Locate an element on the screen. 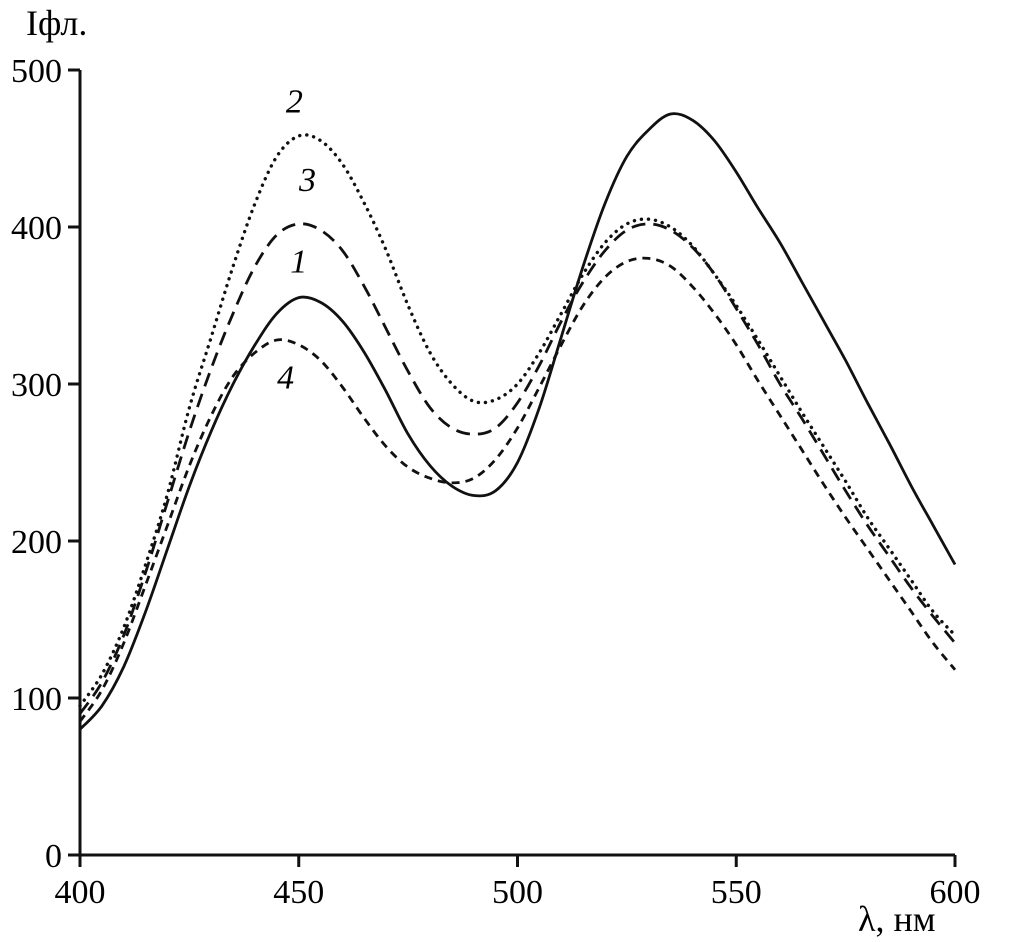  y-tick-label: 100 is located at coordinates (36, 699).